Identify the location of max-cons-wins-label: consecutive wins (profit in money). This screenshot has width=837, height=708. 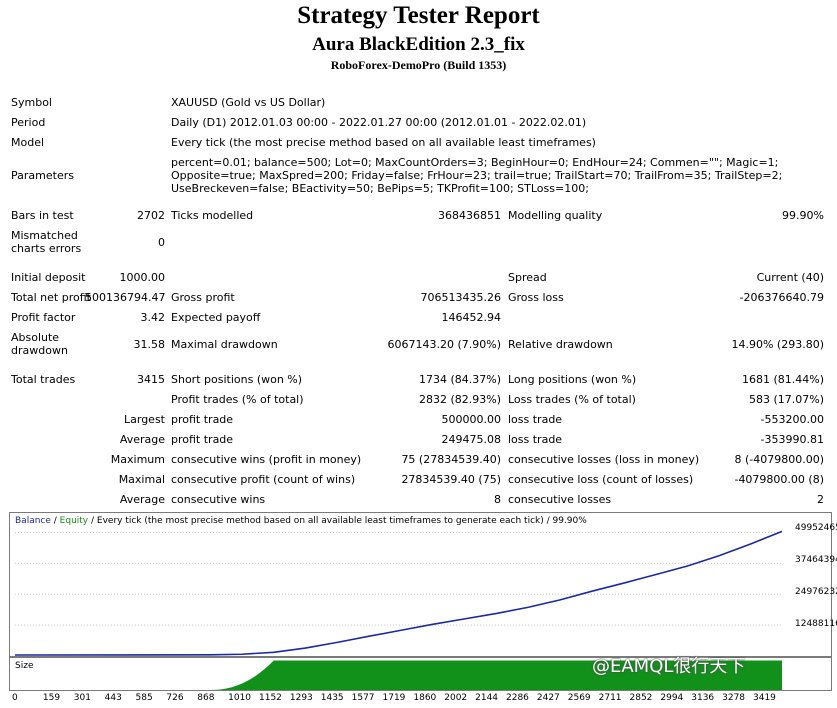
(266, 459).